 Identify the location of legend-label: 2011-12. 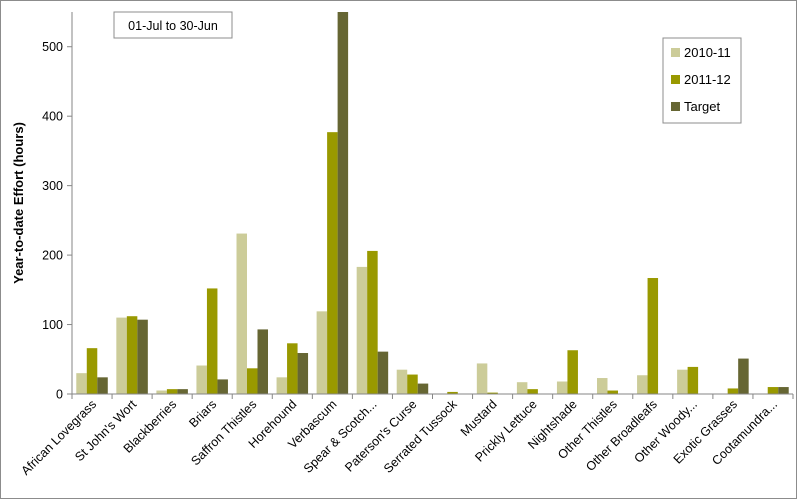
(707, 79).